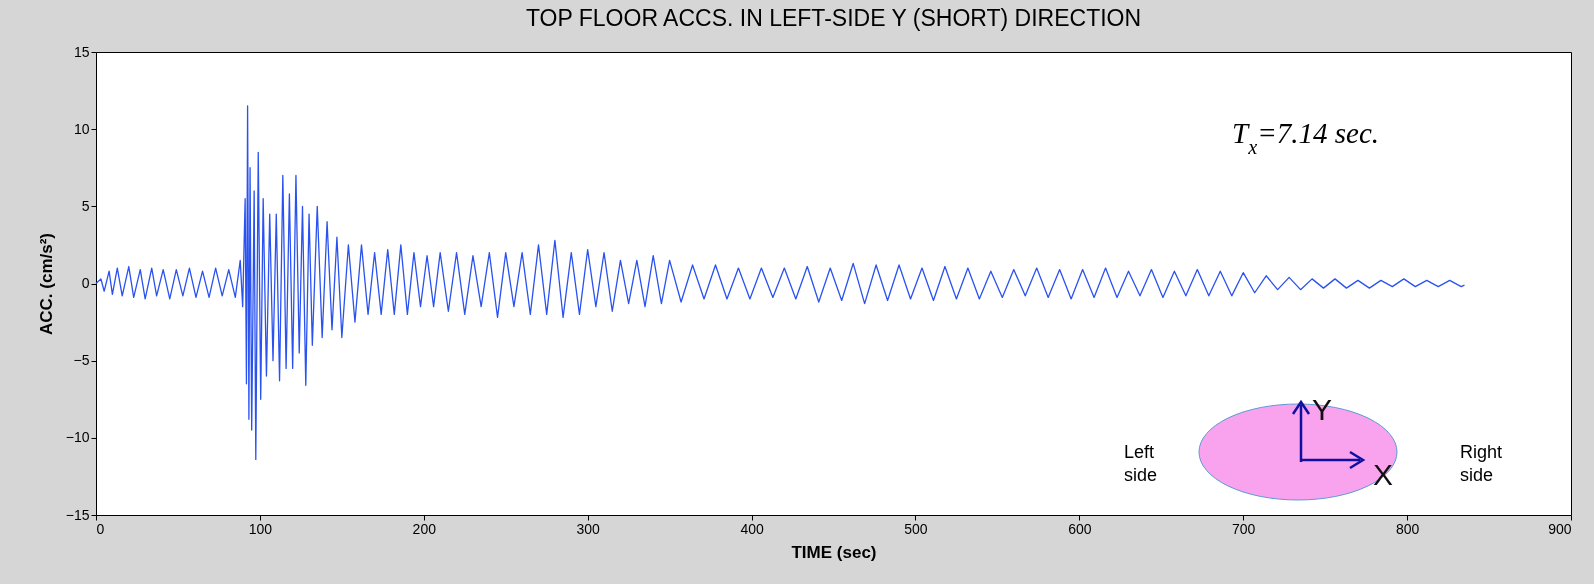  Describe the element at coordinates (260, 528) in the screenshot. I see `x-tick-label: 100` at that location.